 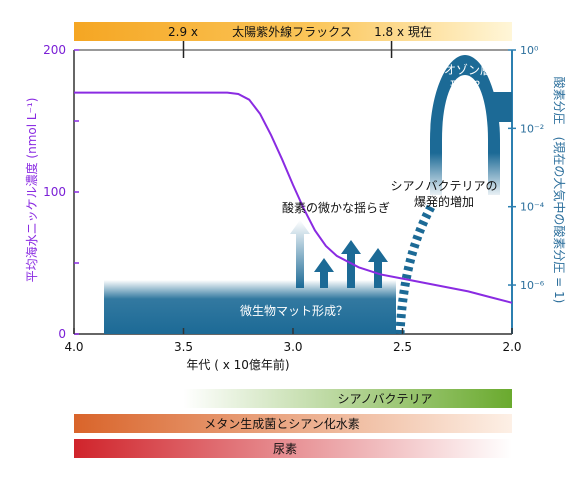 What do you see at coordinates (237, 364) in the screenshot?
I see `x-axis-title: 年代 ( x 10億年前)` at bounding box center [237, 364].